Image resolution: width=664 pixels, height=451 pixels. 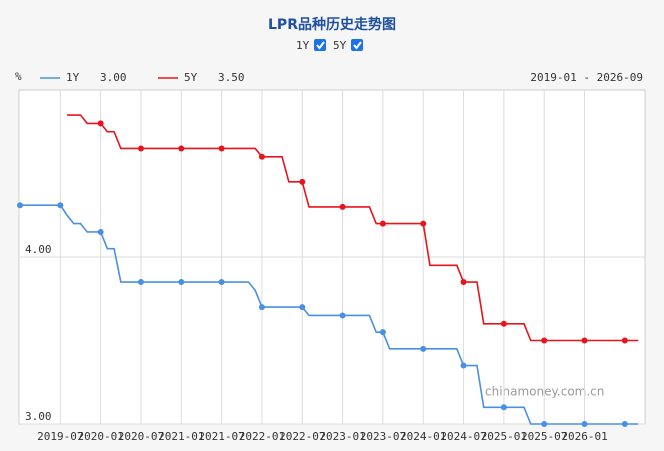 I want to click on legend-label: 5Y, so click(x=191, y=77).